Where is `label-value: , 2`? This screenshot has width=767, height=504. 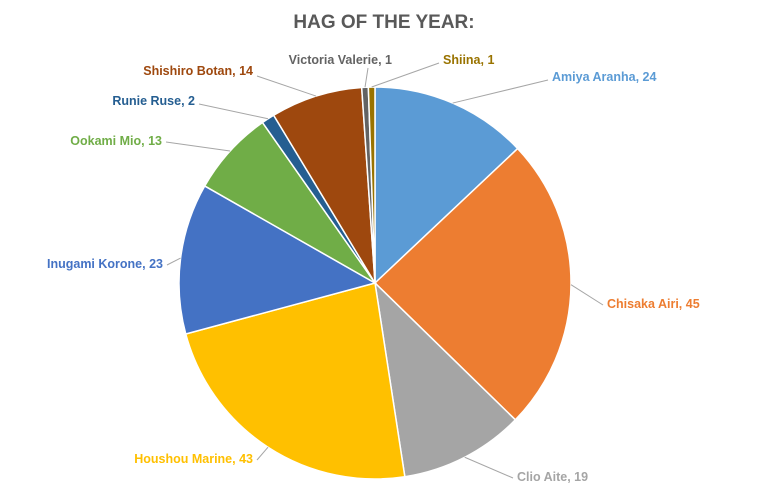
label-value: , 2 is located at coordinates (188, 101).